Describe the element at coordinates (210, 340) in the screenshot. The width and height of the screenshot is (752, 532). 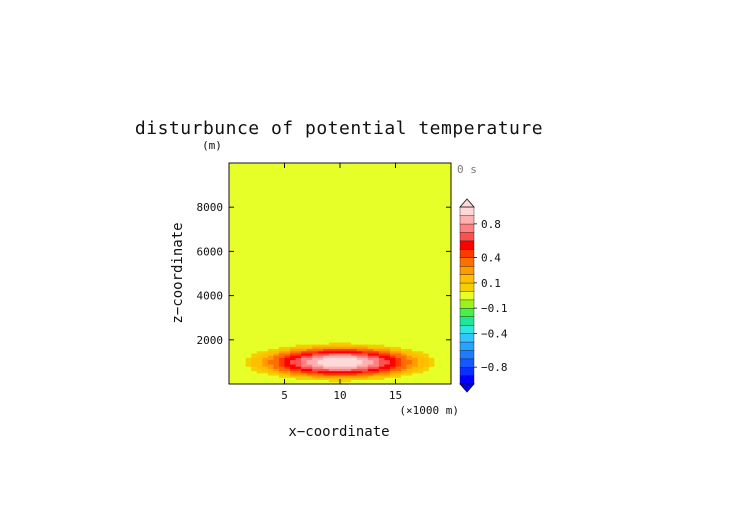
I see `y-tick-label: 2000` at that location.